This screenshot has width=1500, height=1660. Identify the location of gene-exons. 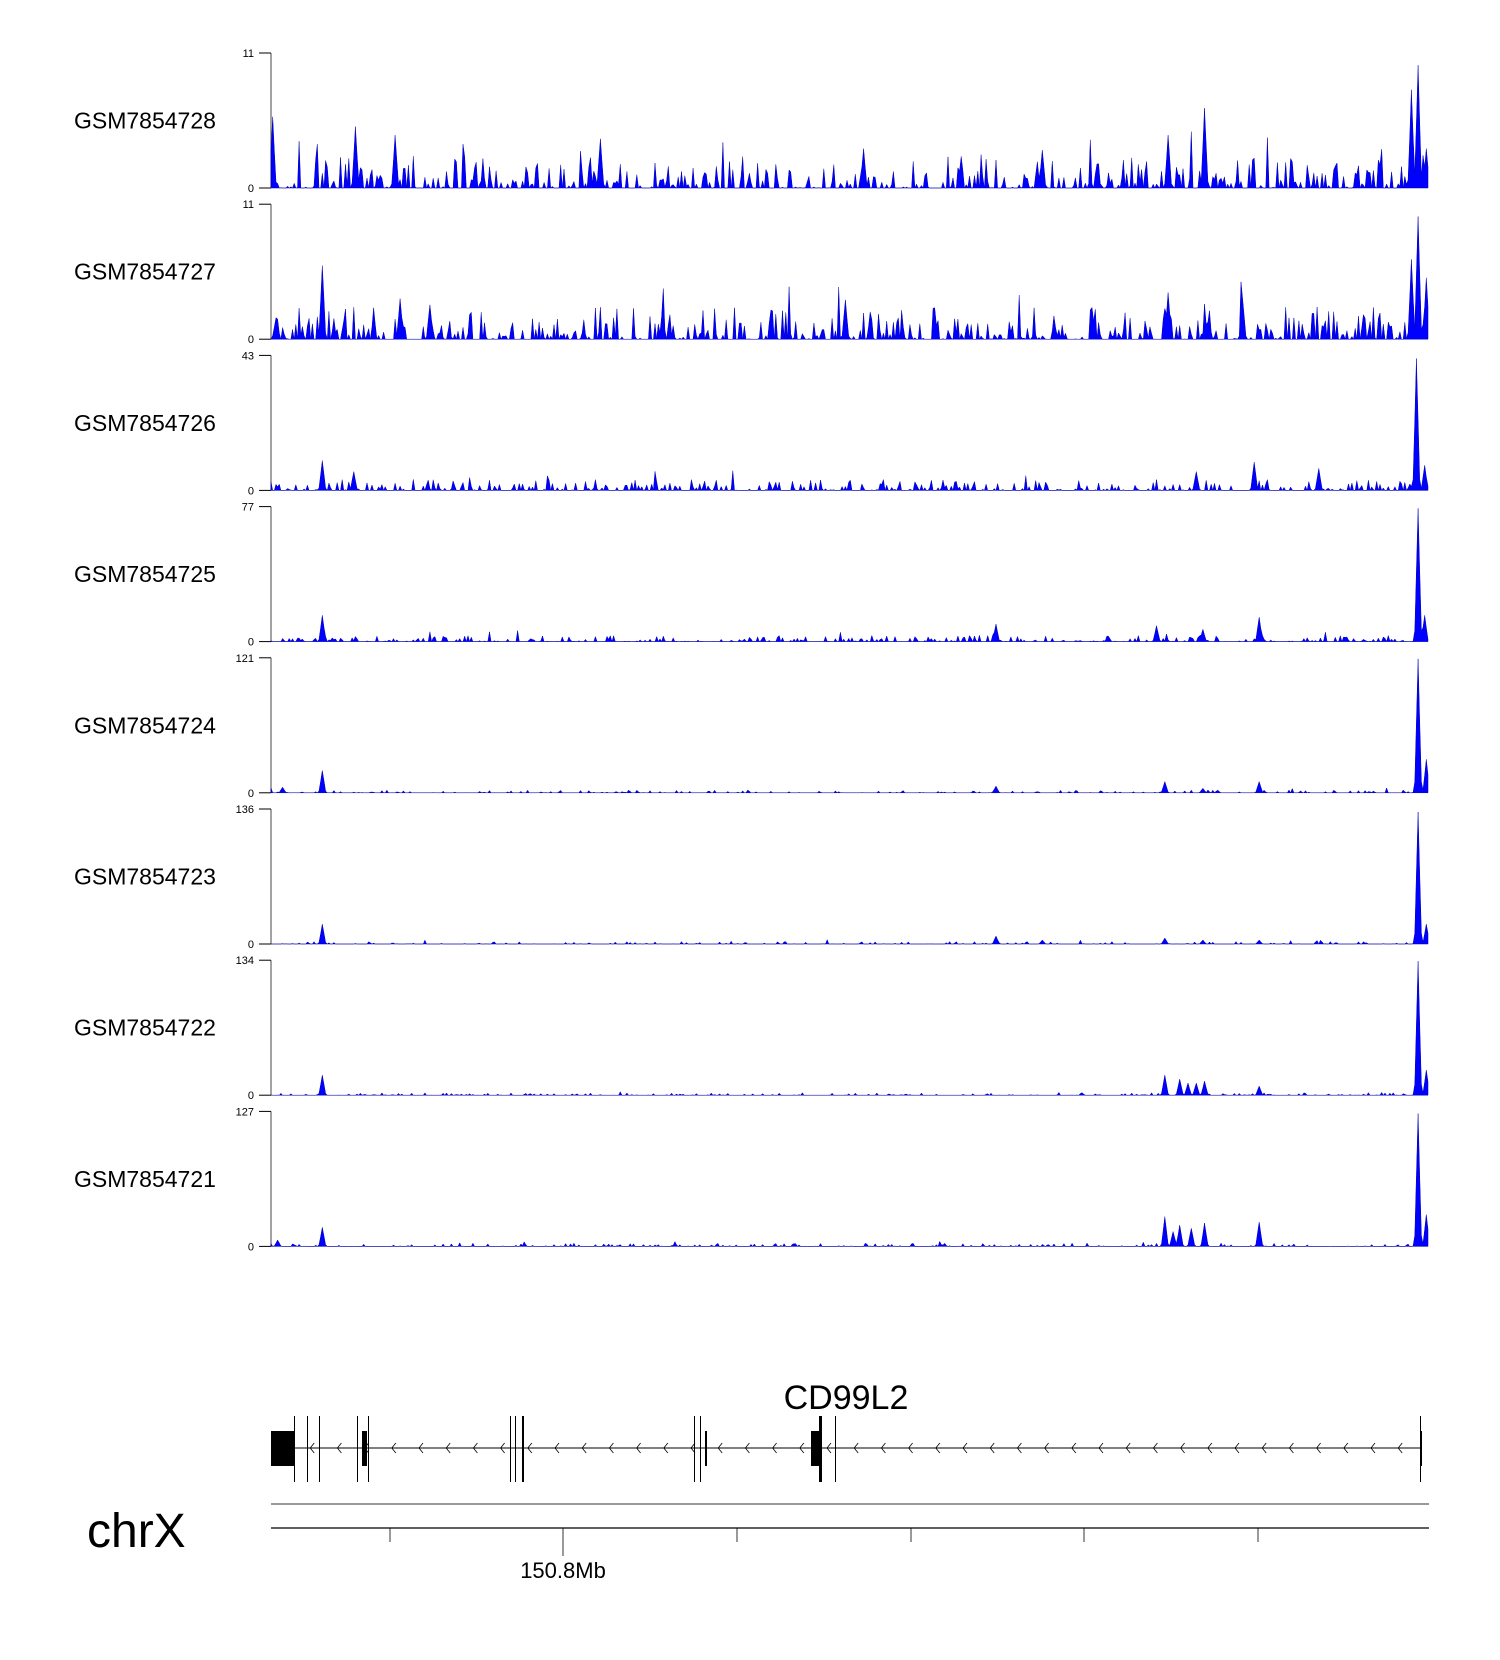
(846, 1449).